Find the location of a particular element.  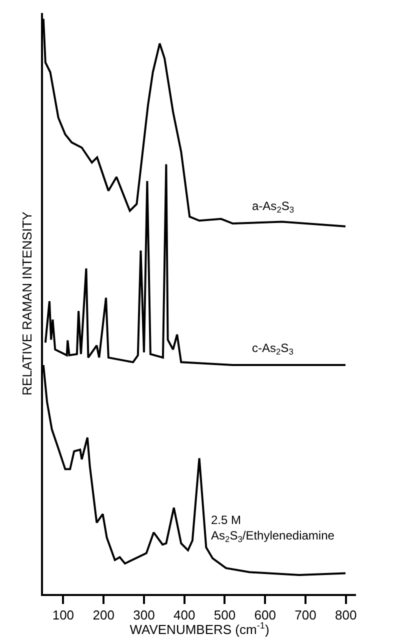

x-tick-label: 300 is located at coordinates (144, 614).